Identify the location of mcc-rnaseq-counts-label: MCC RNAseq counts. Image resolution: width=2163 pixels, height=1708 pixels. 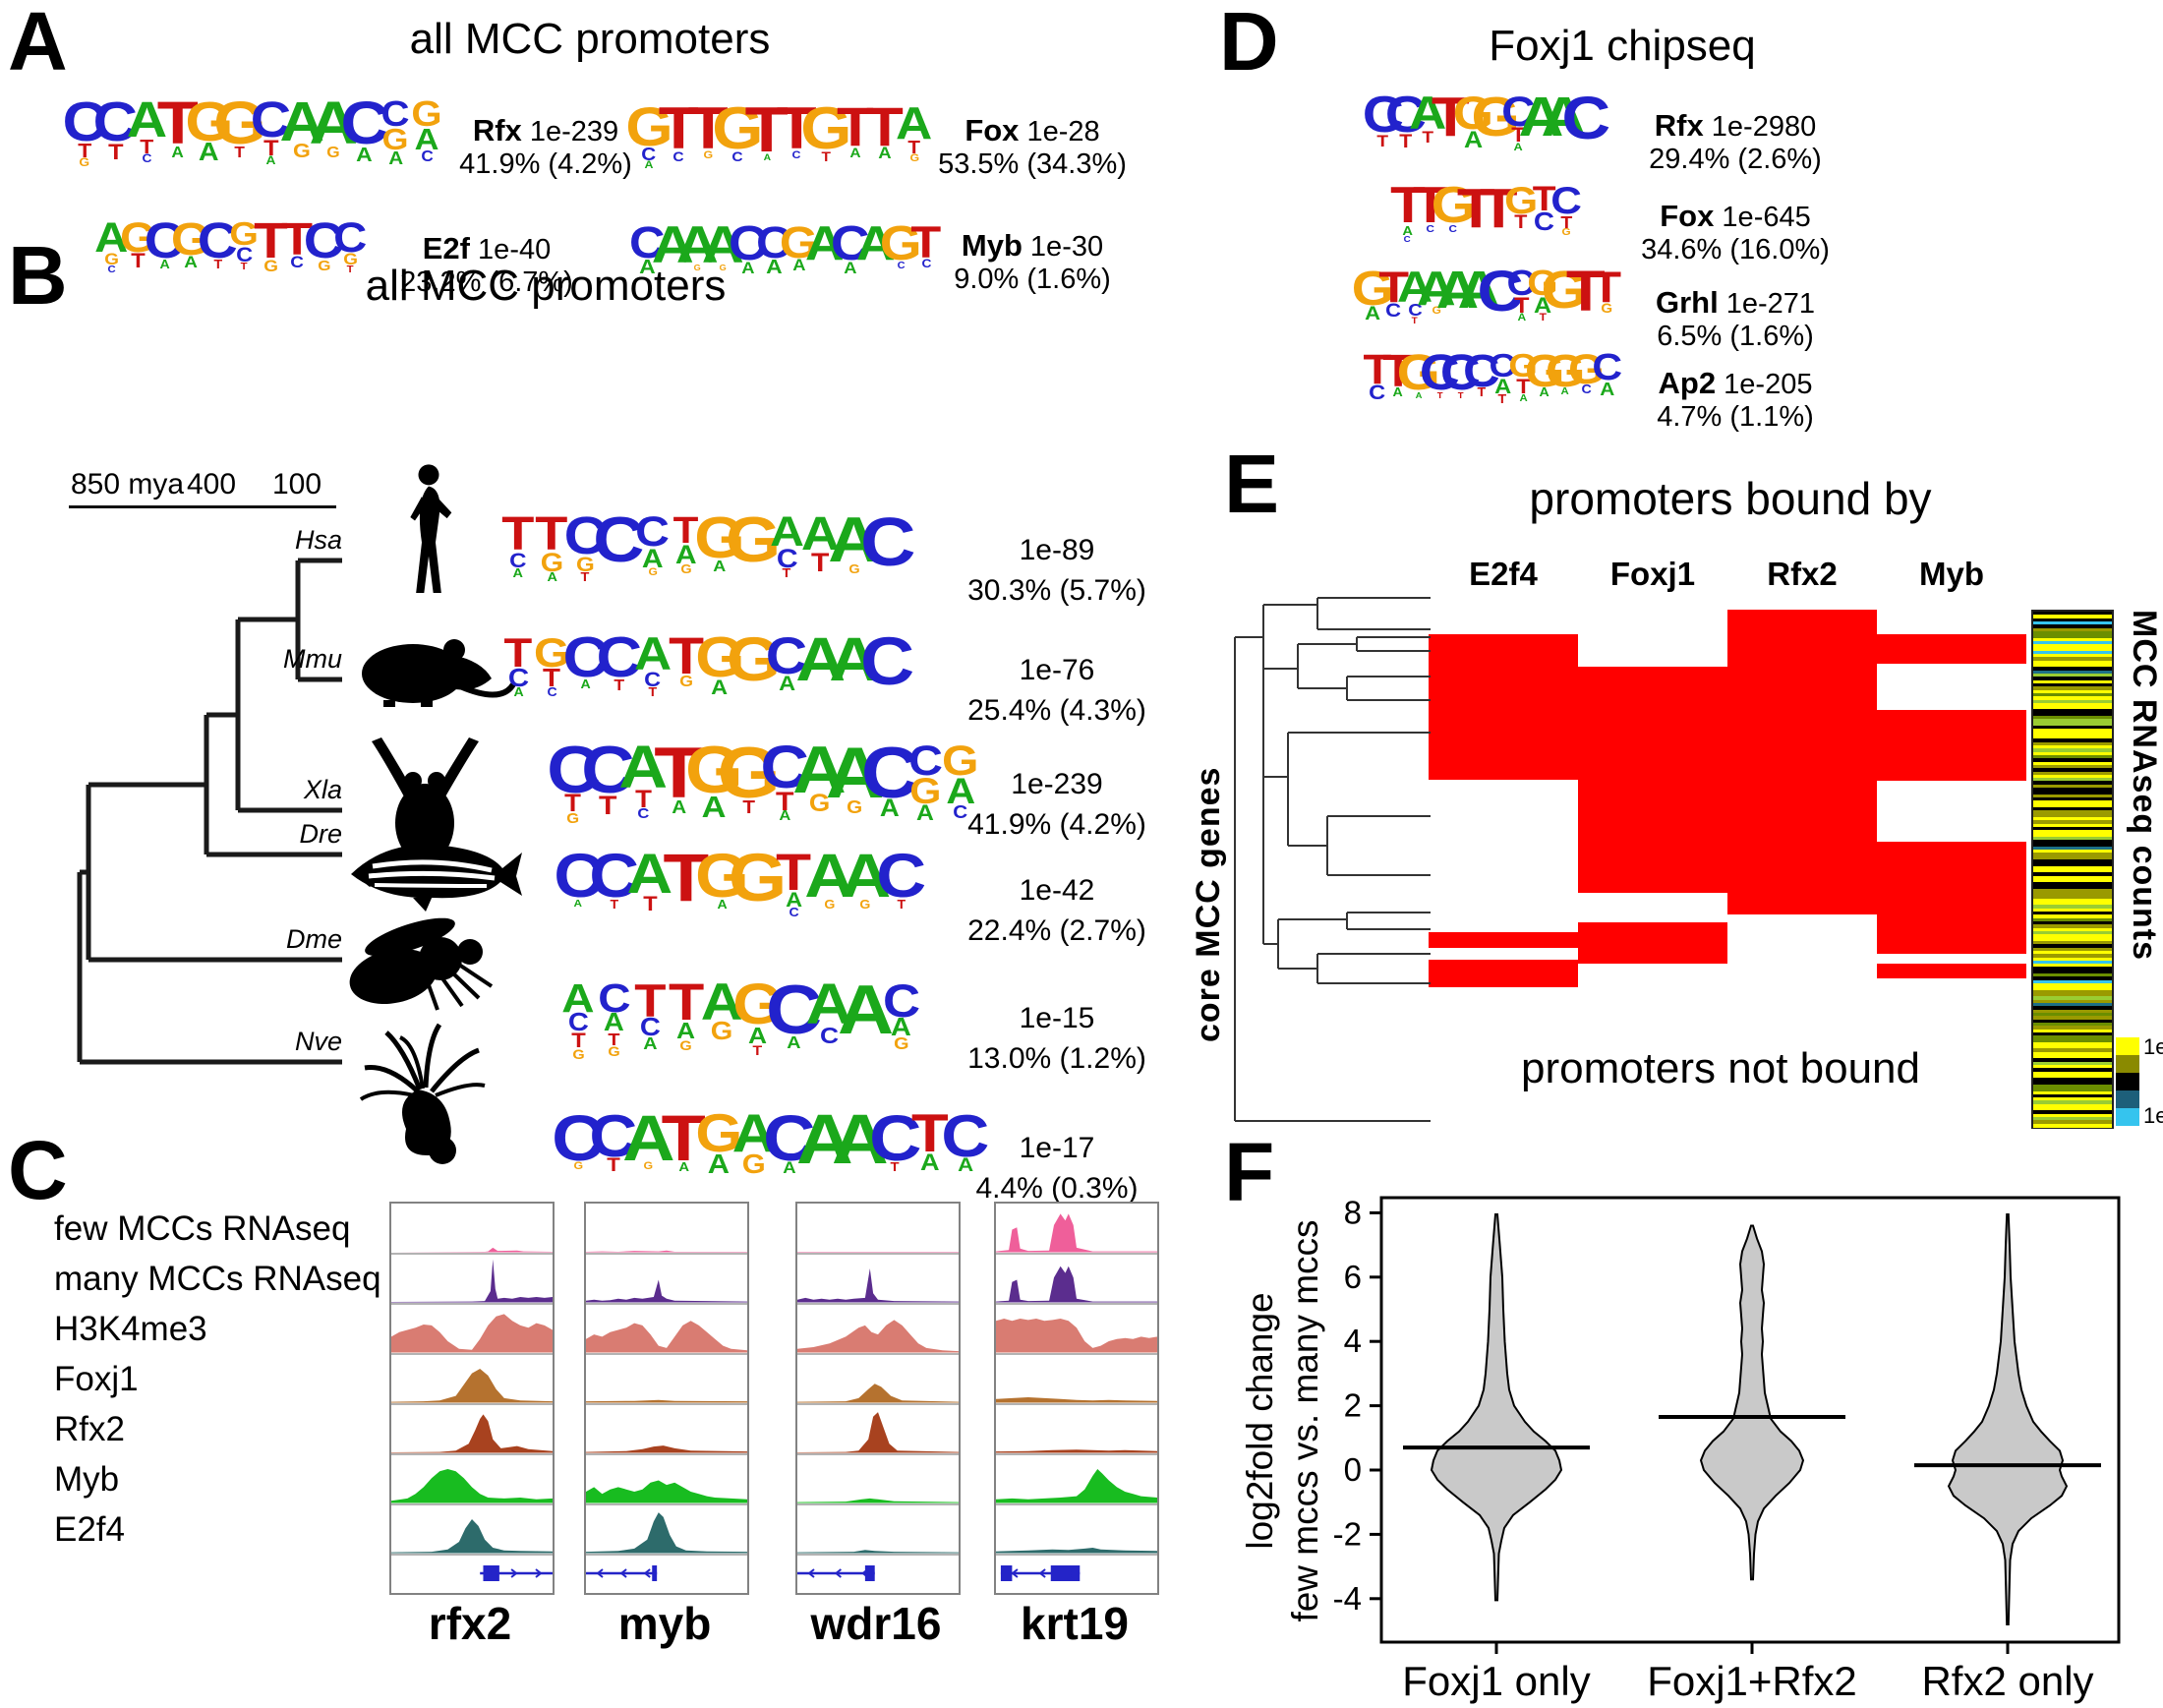
(2144, 786).